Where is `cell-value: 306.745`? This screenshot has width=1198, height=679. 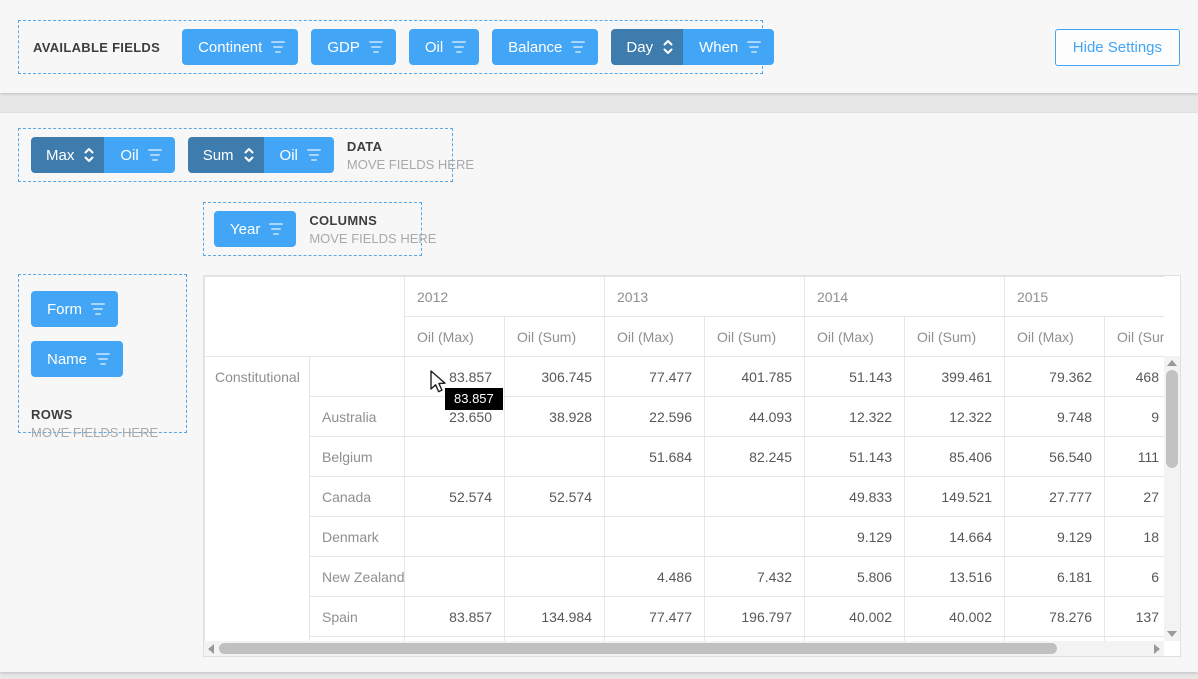
cell-value: 306.745 is located at coordinates (554, 376).